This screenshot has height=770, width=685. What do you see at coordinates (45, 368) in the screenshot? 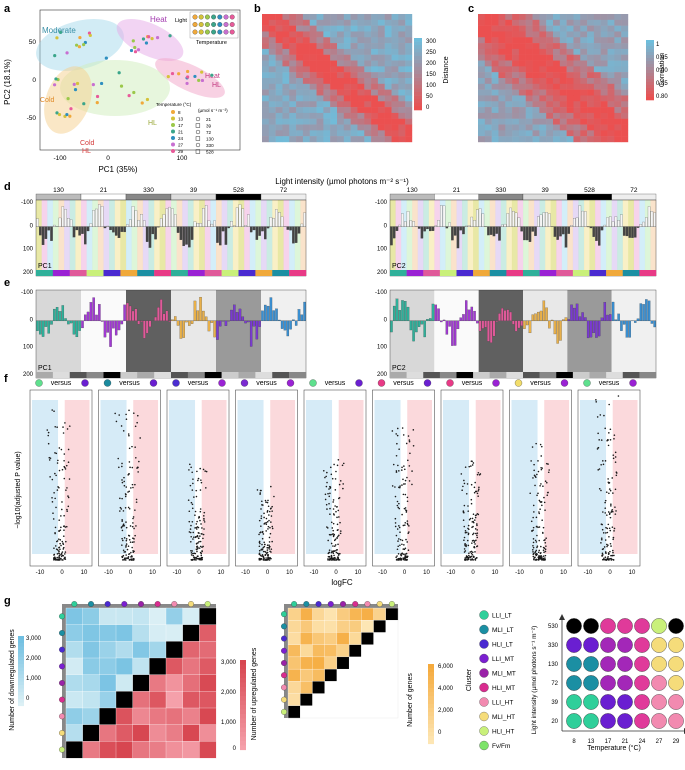
I see `pc-label: PC1` at bounding box center [45, 368].